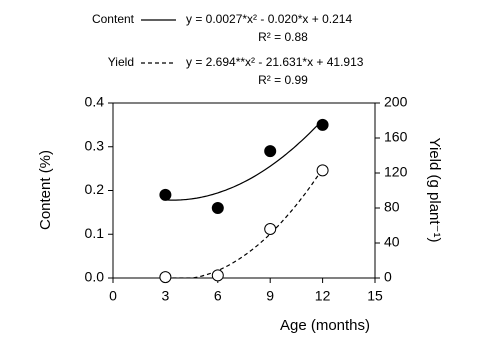 This screenshot has height=349, width=487. Describe the element at coordinates (95, 145) in the screenshot. I see `y-tick-label: 0.3` at that location.